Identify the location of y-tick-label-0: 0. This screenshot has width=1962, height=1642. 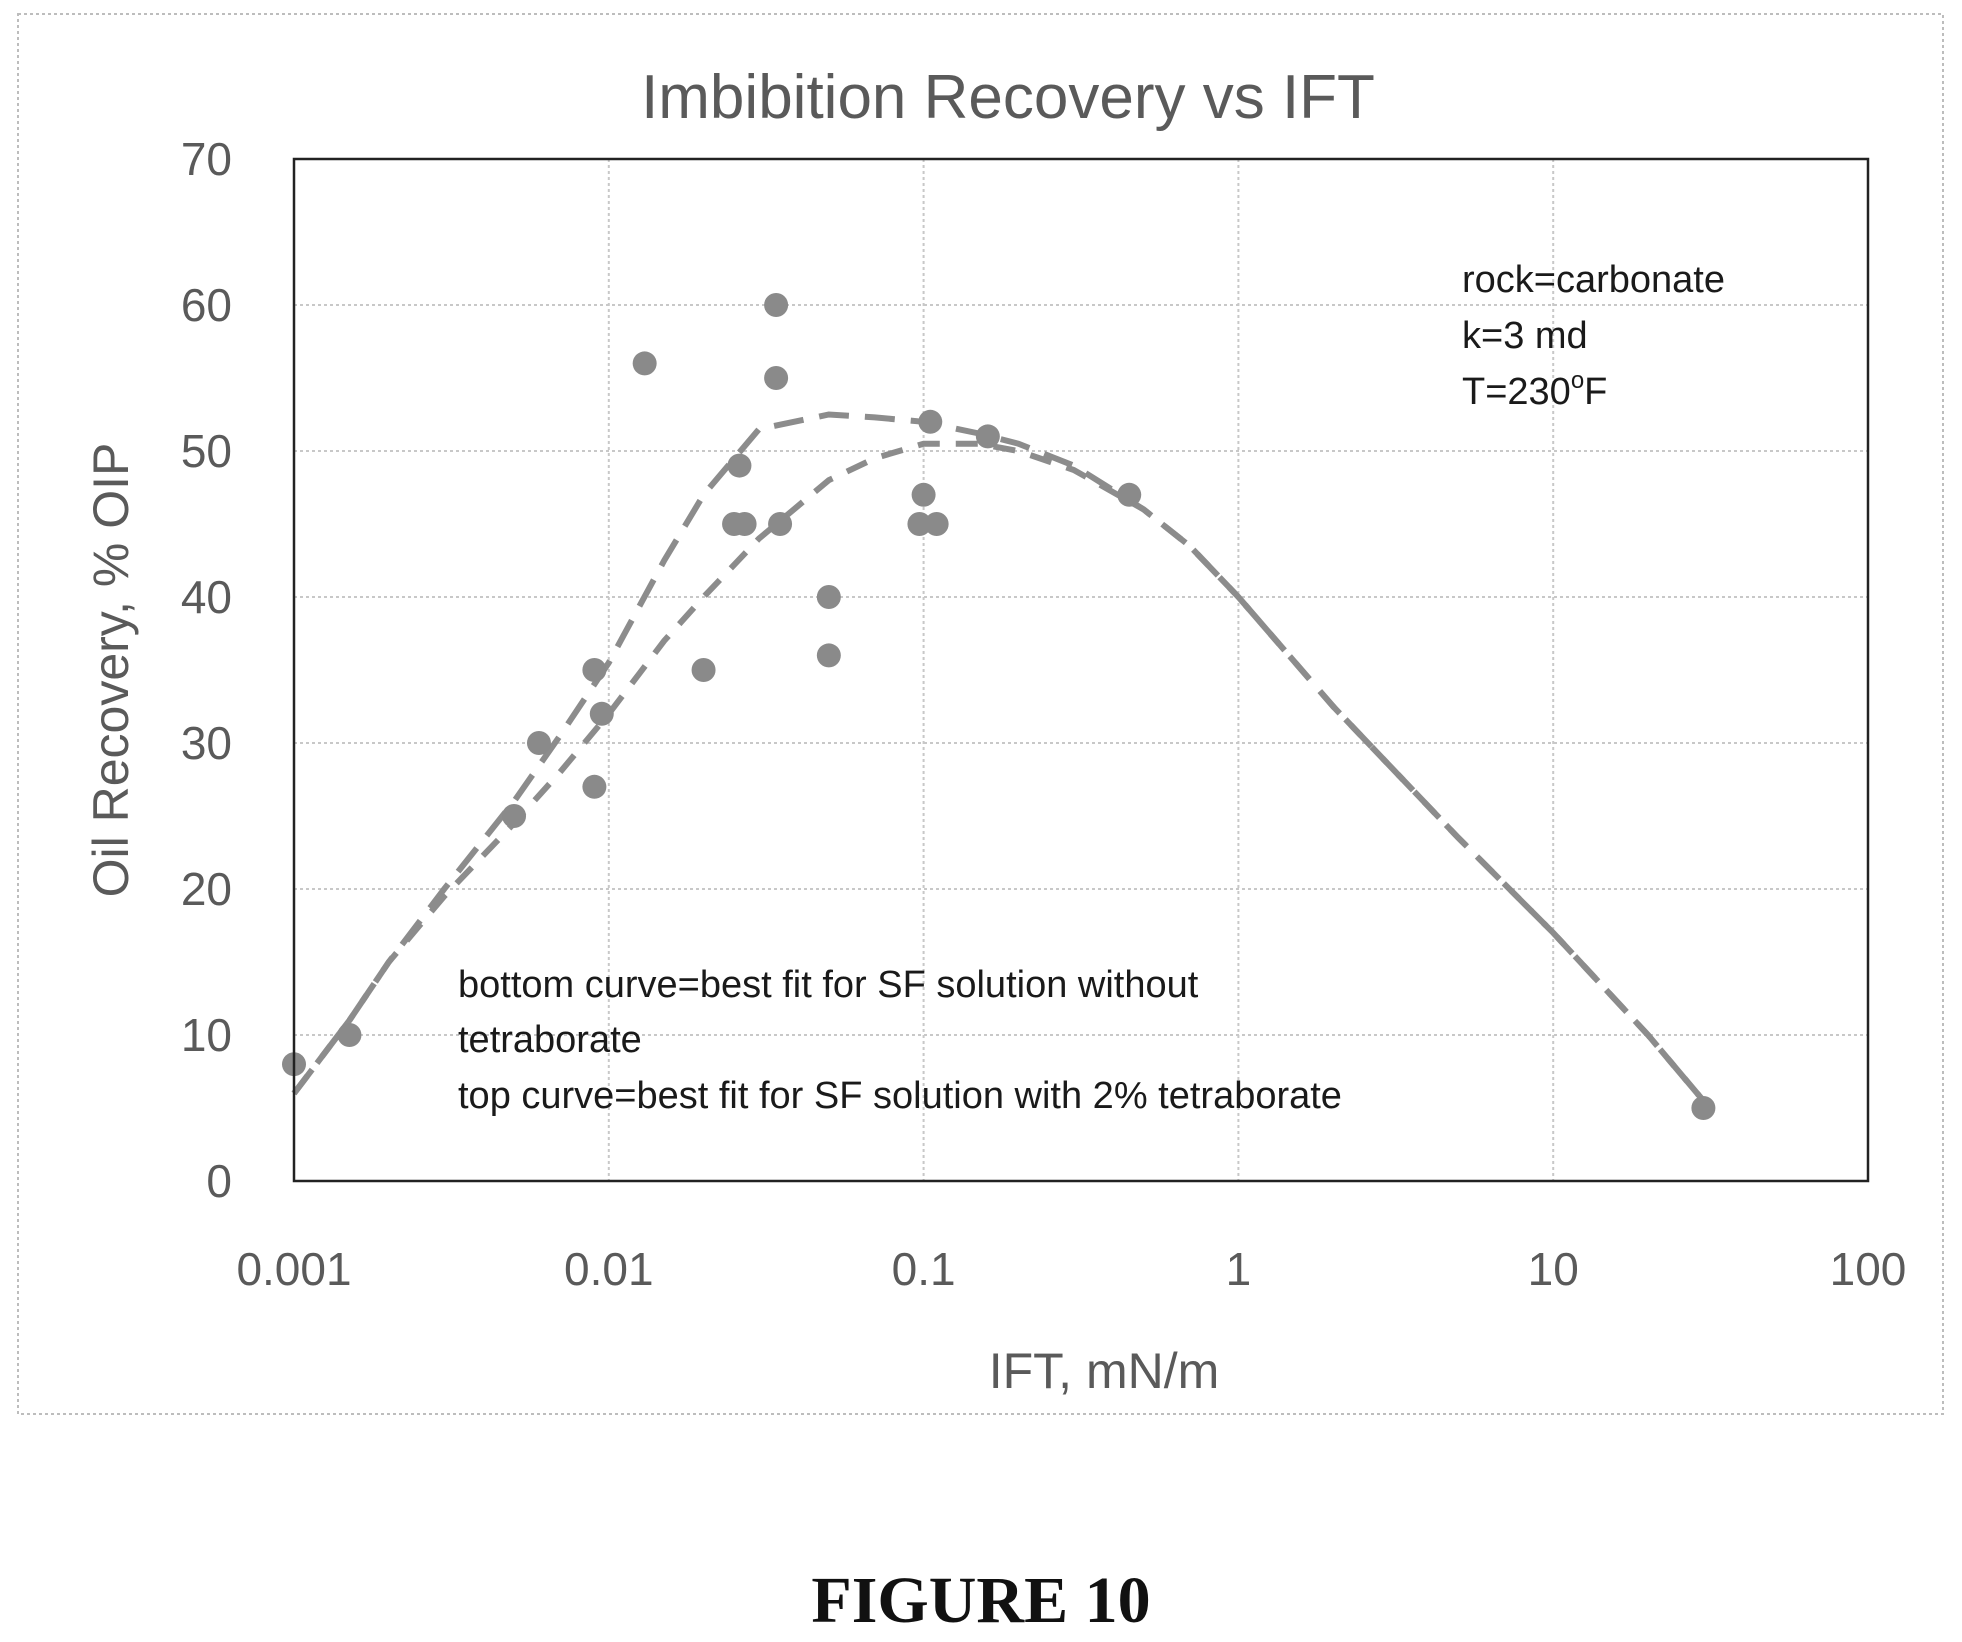
(219, 1181).